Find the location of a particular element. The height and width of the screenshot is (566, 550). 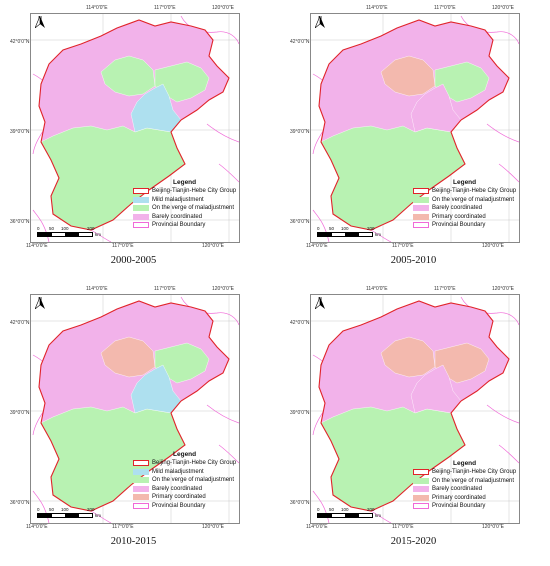

scale-bar-row: km is located at coordinates (70, 234).